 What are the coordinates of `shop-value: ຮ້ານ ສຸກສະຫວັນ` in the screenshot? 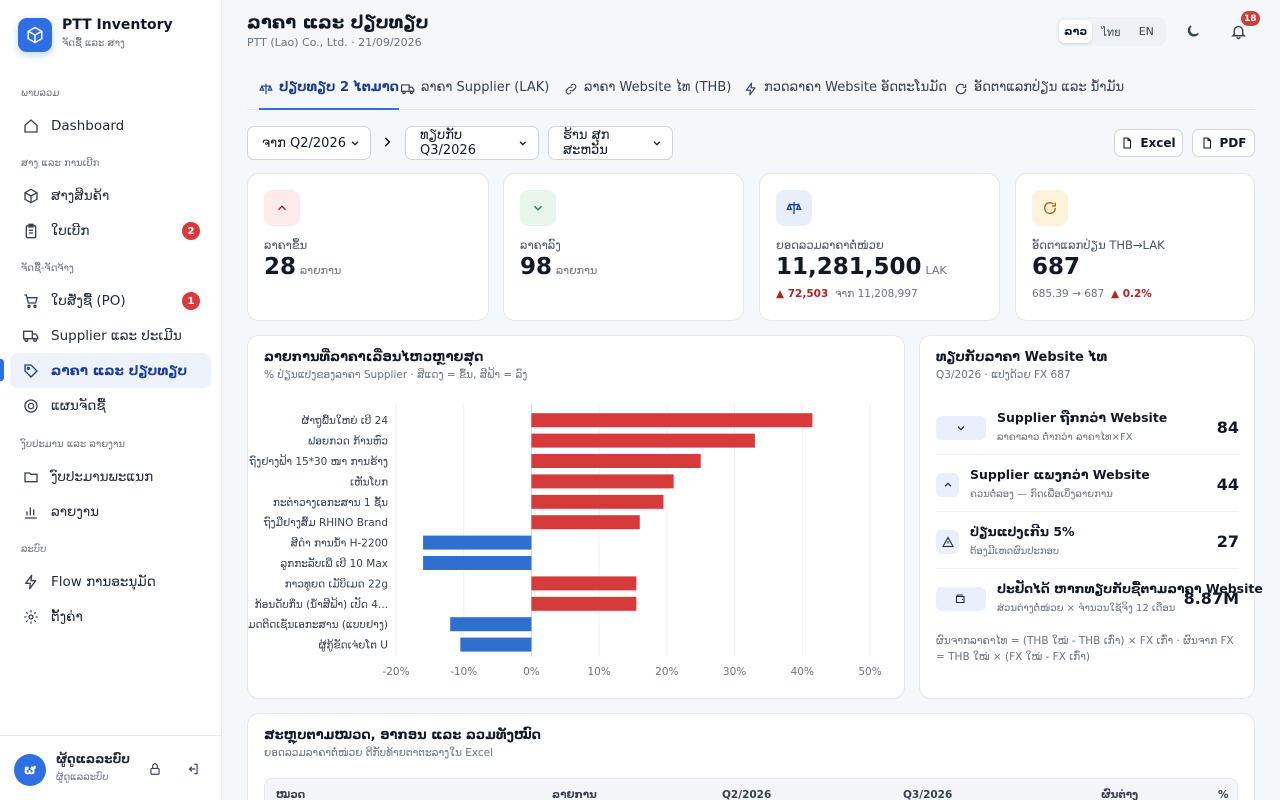 It's located at (586, 143).